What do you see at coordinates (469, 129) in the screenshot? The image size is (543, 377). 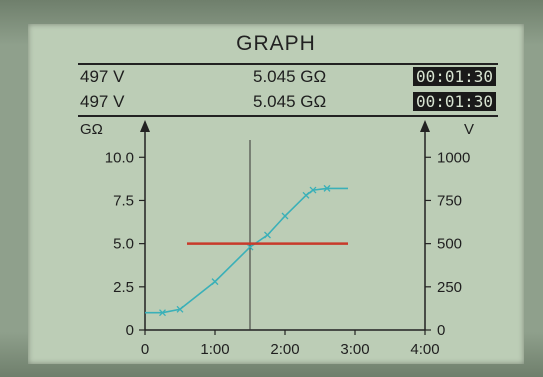 I see `right-axis-unit-label: V` at bounding box center [469, 129].